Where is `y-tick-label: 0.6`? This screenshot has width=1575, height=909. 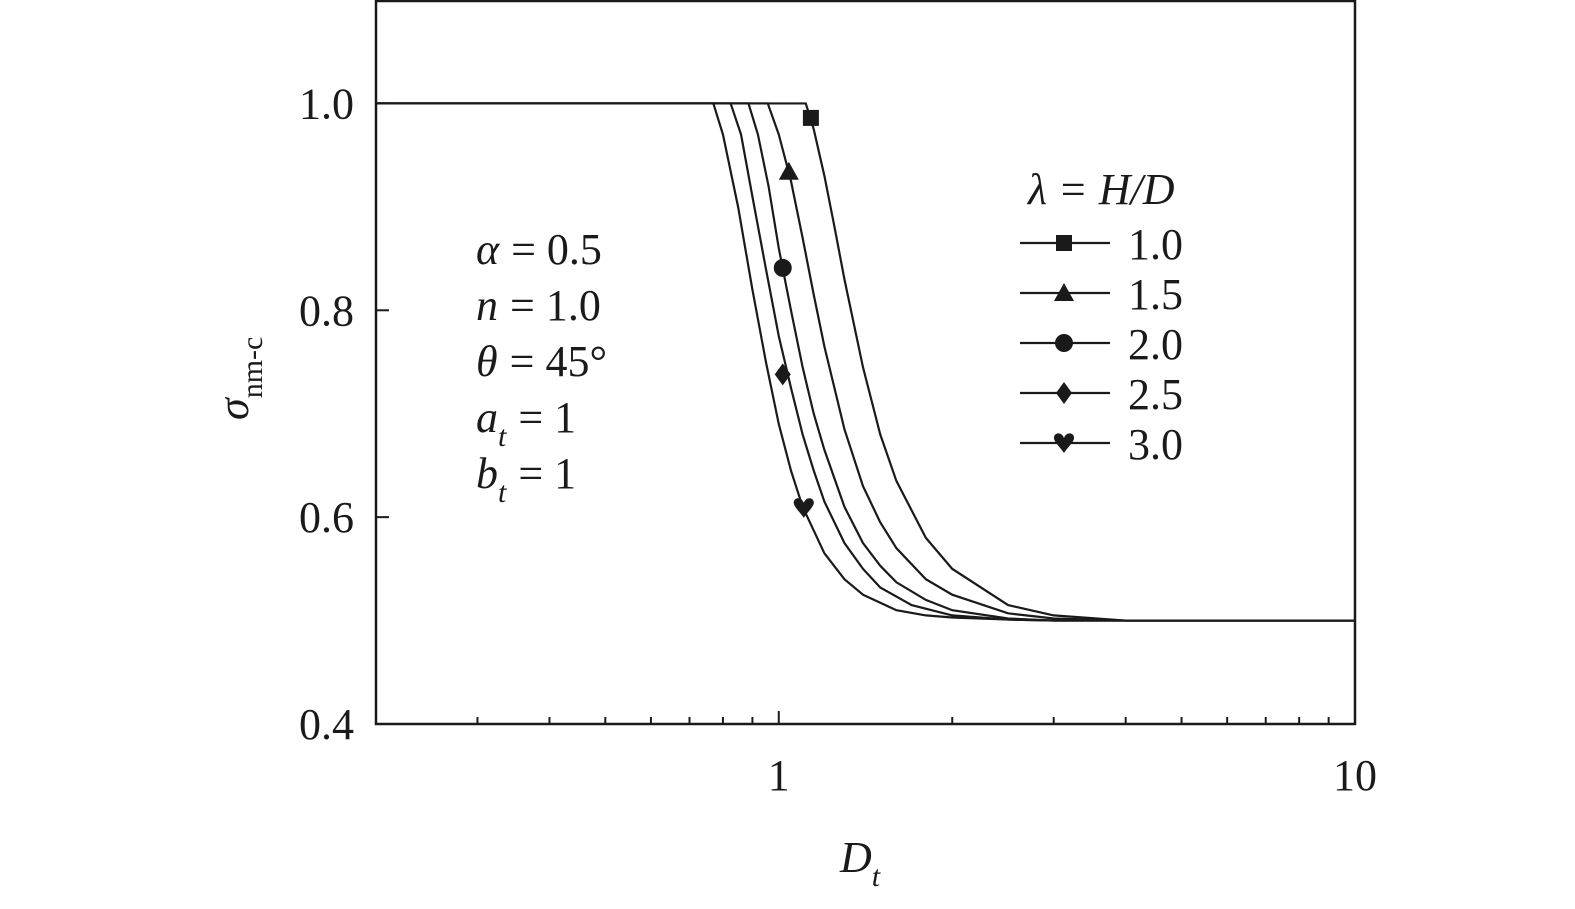
y-tick-label: 0.6 is located at coordinates (326, 517).